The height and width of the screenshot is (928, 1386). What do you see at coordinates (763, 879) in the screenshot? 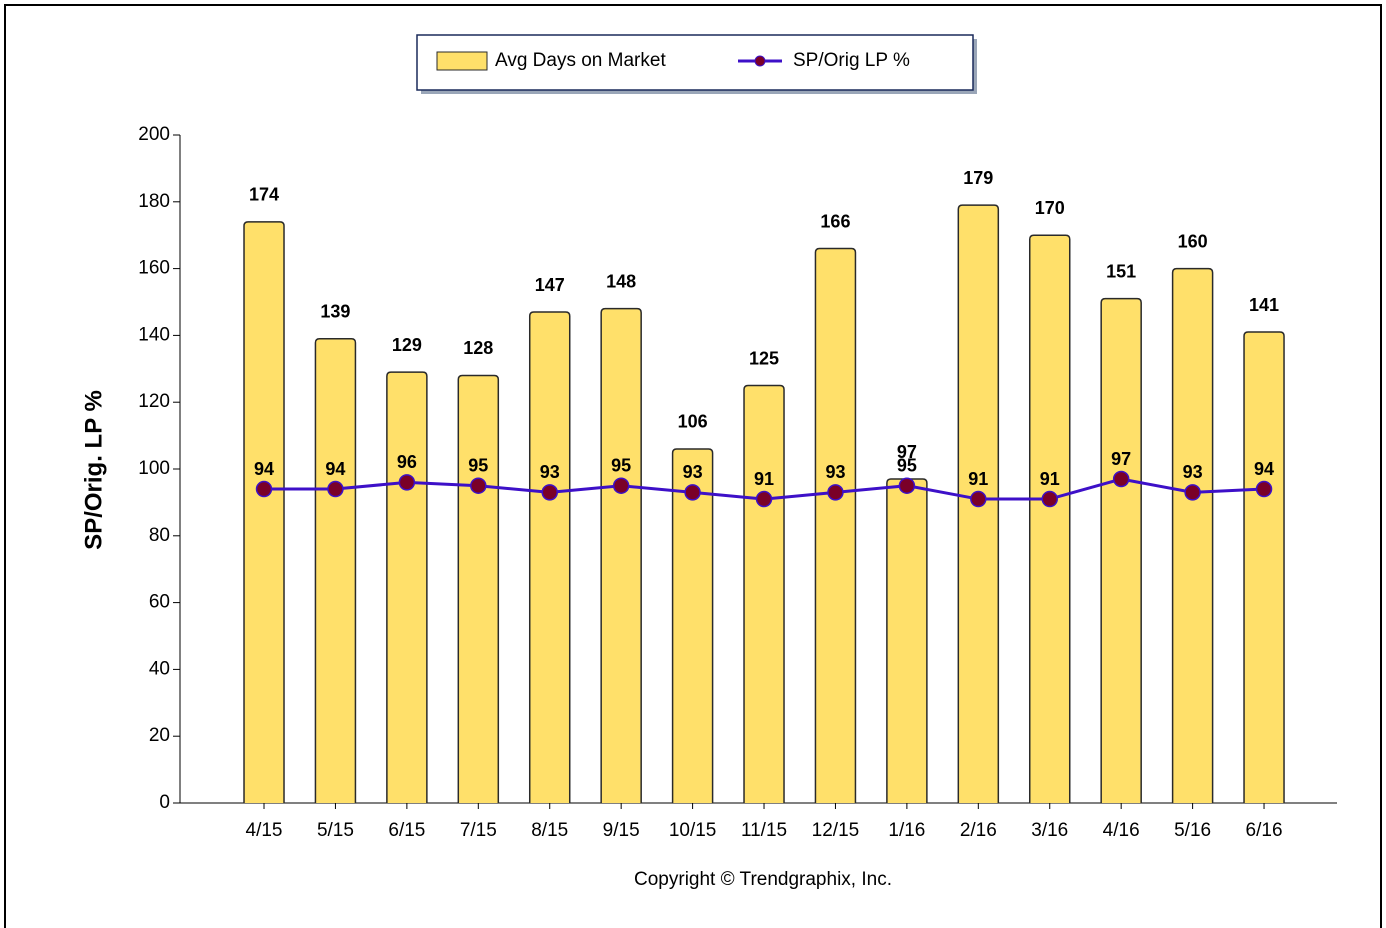
I see `copyright: Copyright © Trendgraphix, Inc.` at bounding box center [763, 879].